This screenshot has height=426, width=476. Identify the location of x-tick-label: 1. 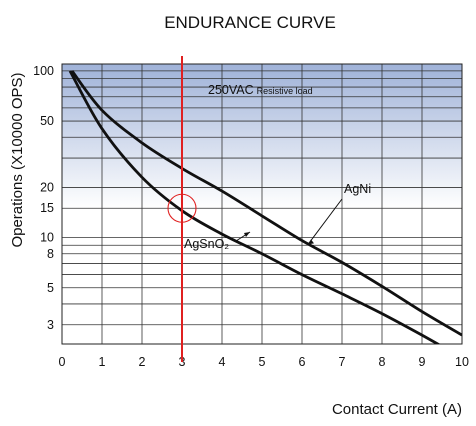
(102, 362).